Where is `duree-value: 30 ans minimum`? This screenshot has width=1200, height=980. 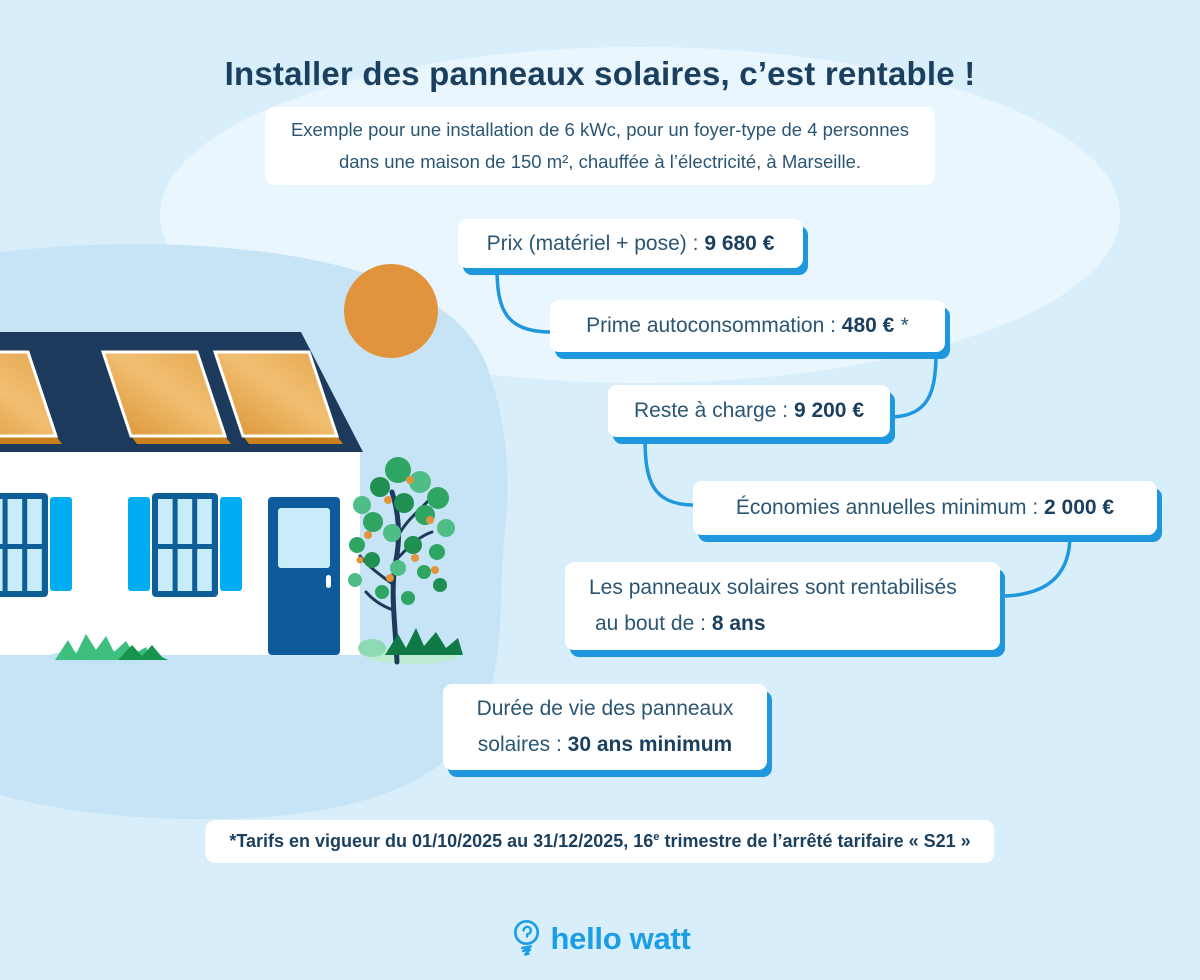
duree-value: 30 ans minimum is located at coordinates (650, 744).